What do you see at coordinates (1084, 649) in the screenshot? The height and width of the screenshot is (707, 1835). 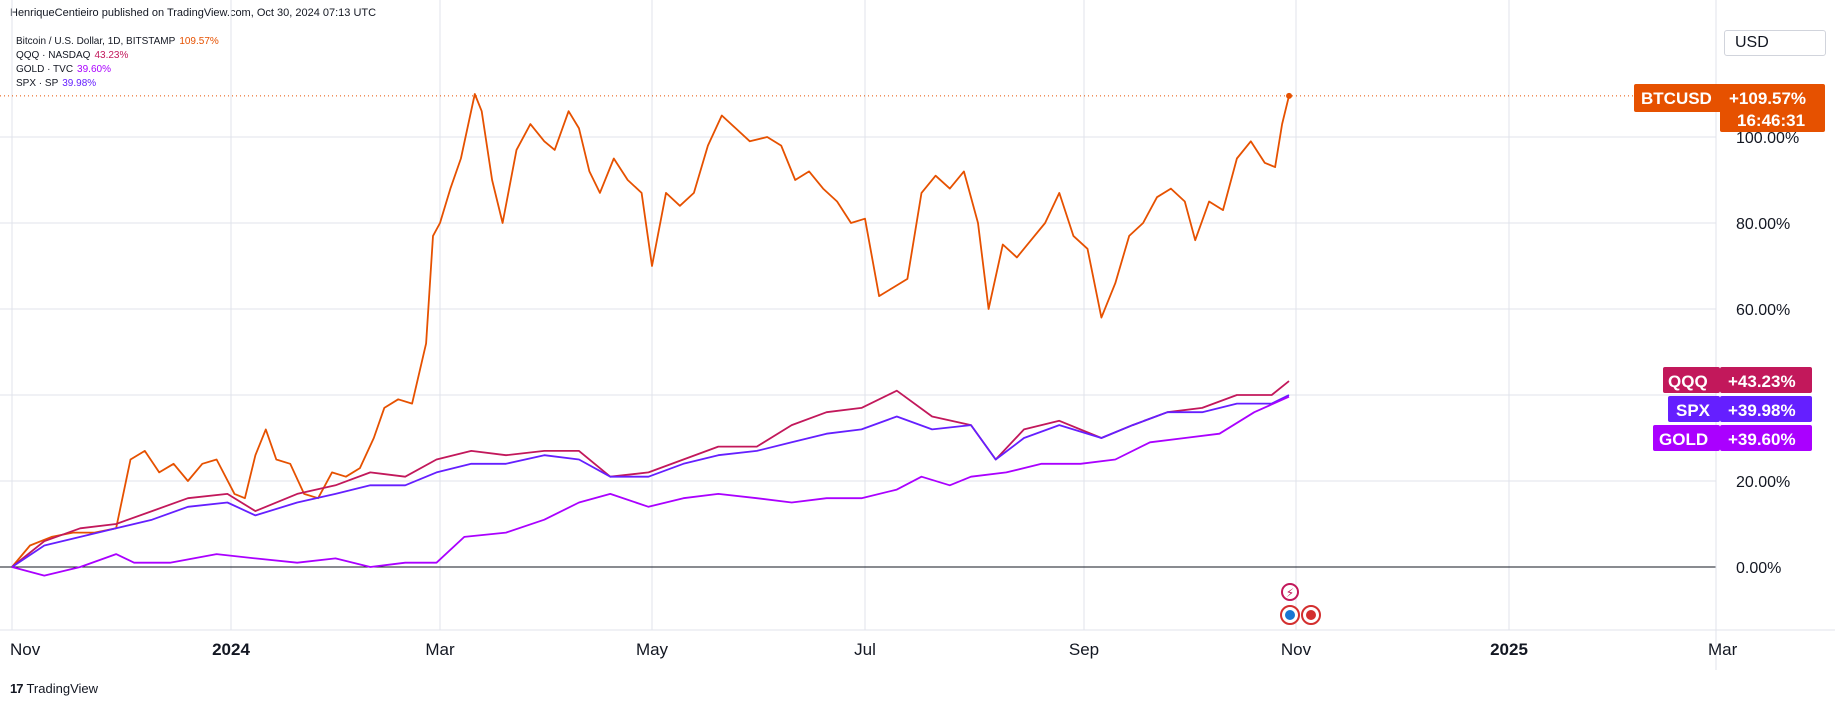 I see `x-tick-label: Sep` at bounding box center [1084, 649].